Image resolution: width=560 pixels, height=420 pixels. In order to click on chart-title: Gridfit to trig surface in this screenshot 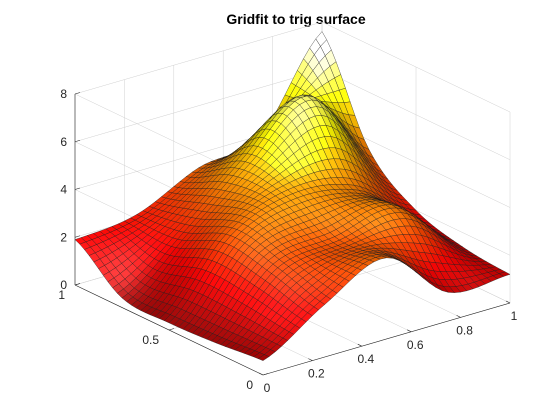, I will do `click(295, 19)`.